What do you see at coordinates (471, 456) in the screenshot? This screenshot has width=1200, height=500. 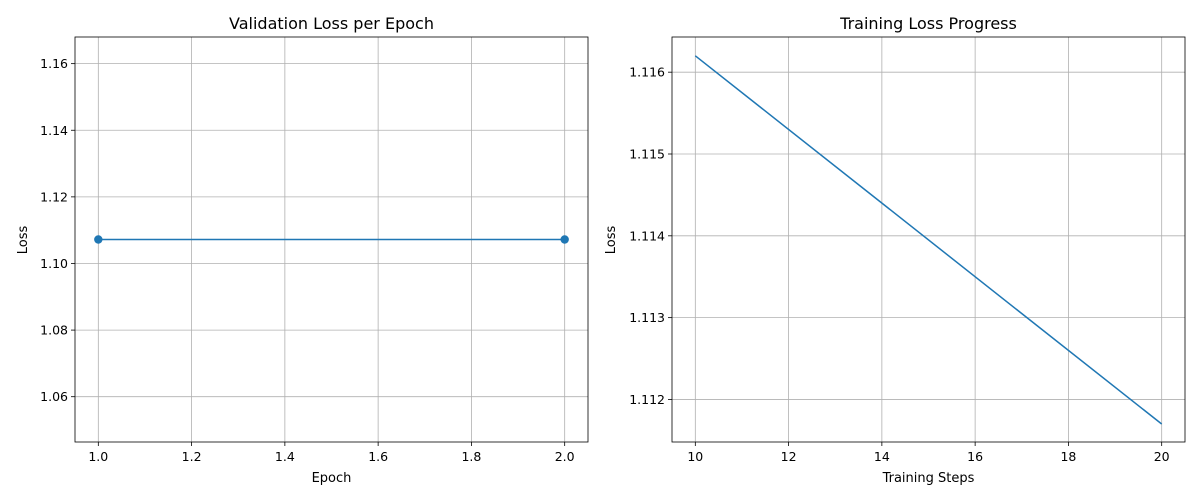 I see `x-tick-label: 1.8` at bounding box center [471, 456].